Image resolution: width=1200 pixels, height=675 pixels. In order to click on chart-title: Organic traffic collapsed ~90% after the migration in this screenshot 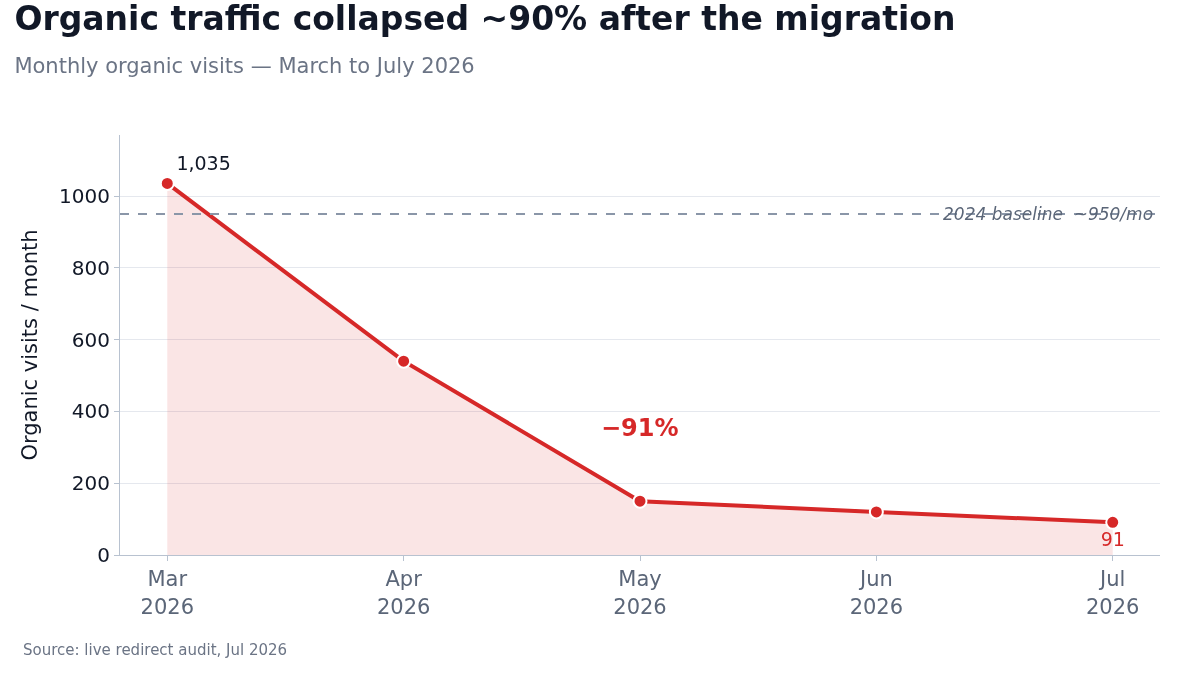, I will do `click(485, 19)`.